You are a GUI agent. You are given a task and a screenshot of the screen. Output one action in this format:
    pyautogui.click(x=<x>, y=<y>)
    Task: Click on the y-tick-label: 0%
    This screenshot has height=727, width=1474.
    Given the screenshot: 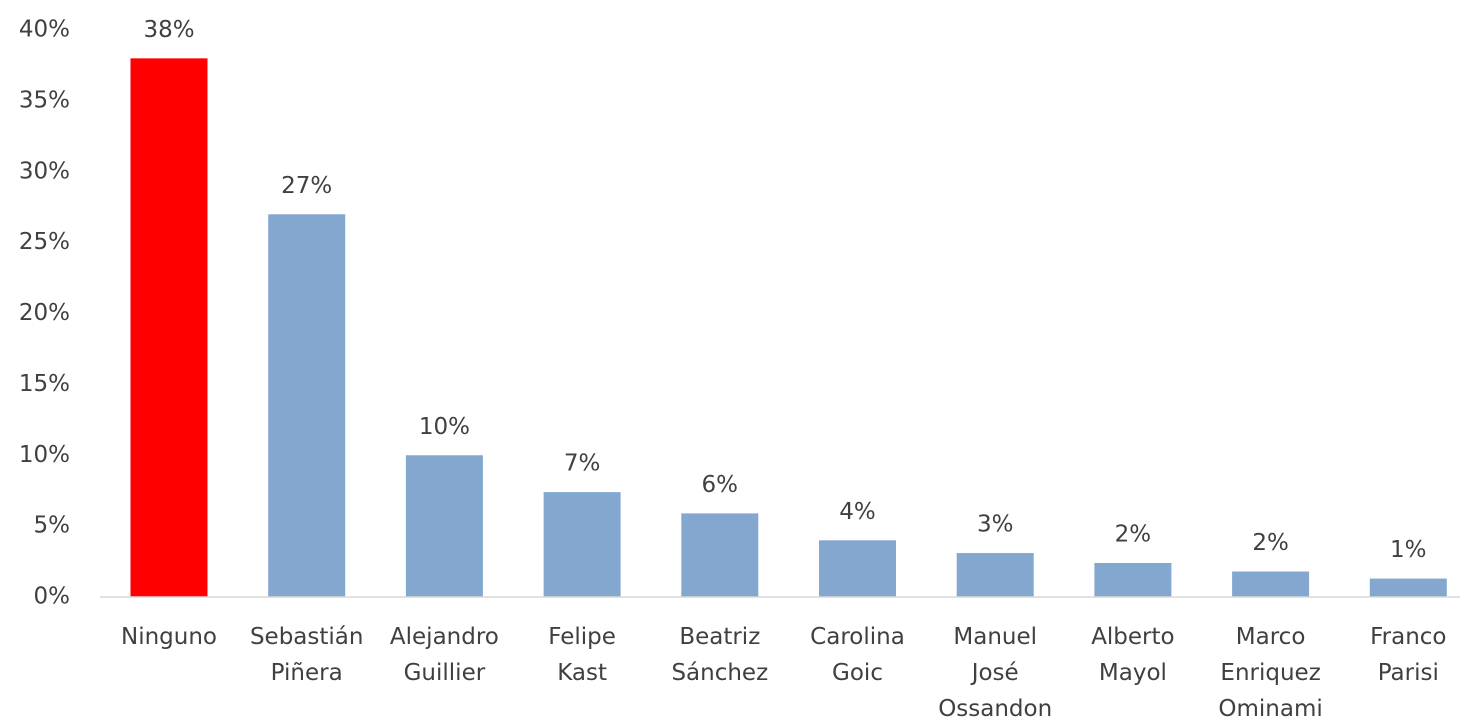 What is the action you would take?
    pyautogui.click(x=52, y=597)
    